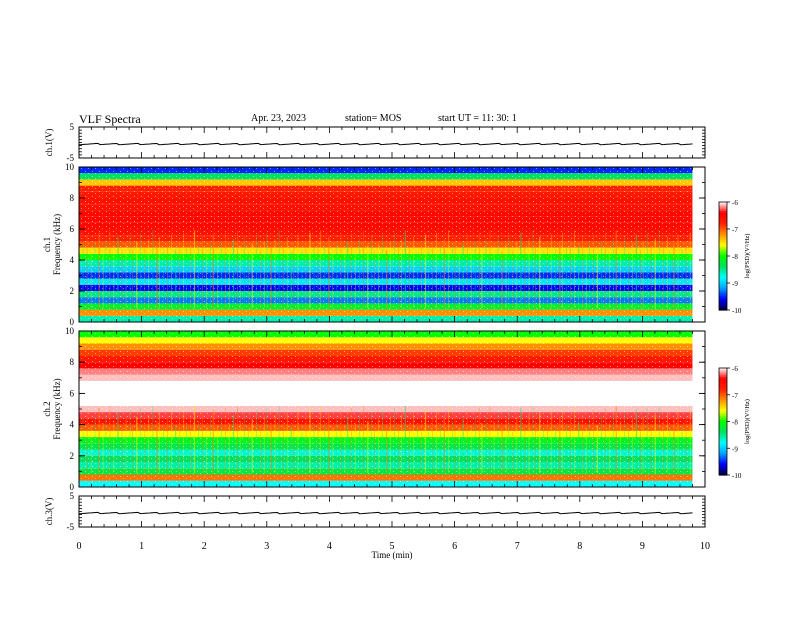 This screenshot has height=617, width=792. I want to click on y-tick-label: 4, so click(72, 260).